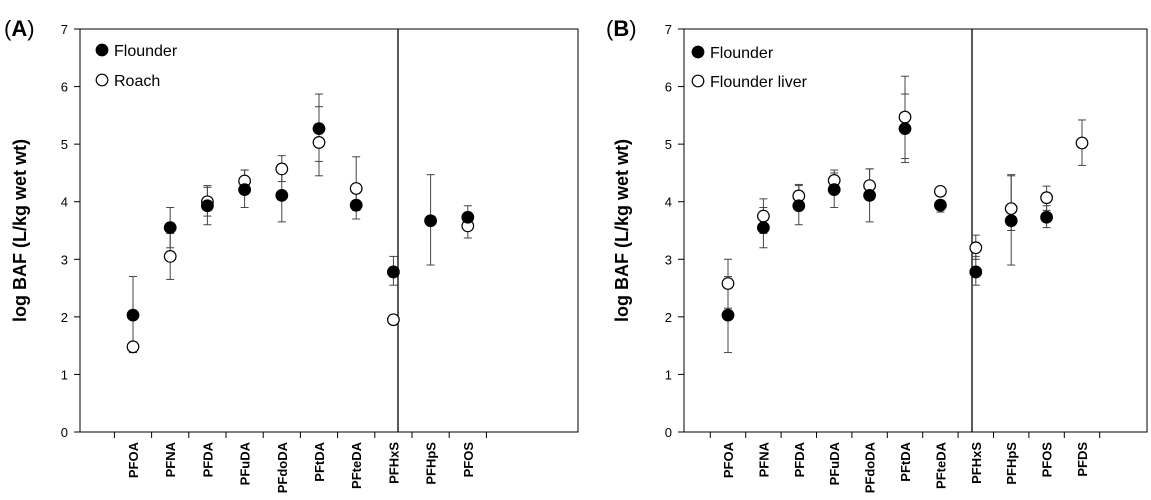 This screenshot has height=500, width=1151. I want to click on panel-a-y-tick-label: 0, so click(64, 432).